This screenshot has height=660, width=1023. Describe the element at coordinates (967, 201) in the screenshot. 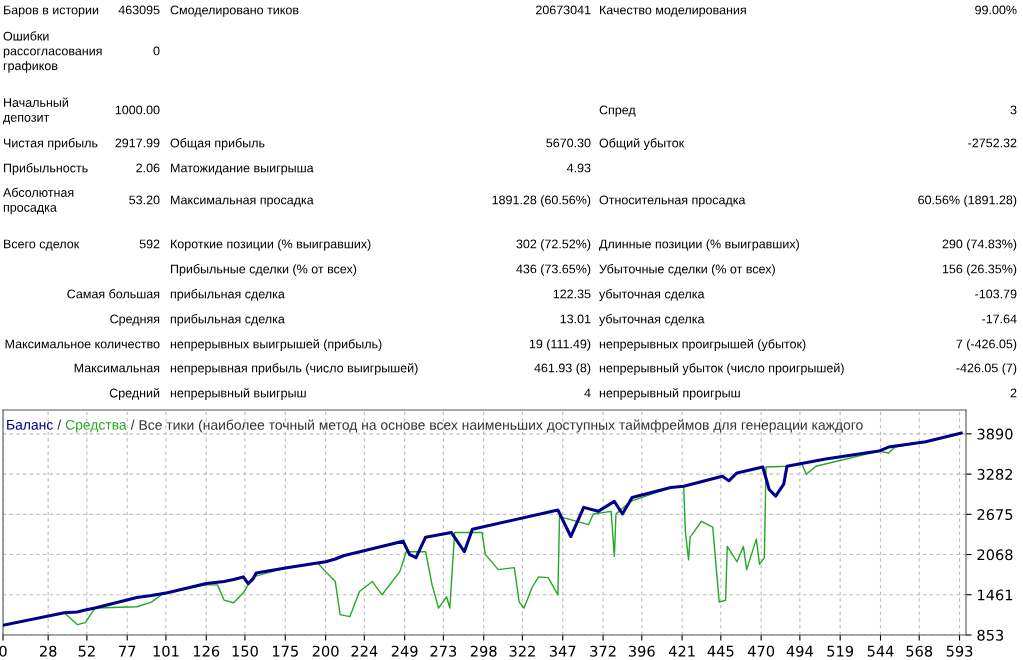

I see `text: 60.56% (1891.28)` at that location.